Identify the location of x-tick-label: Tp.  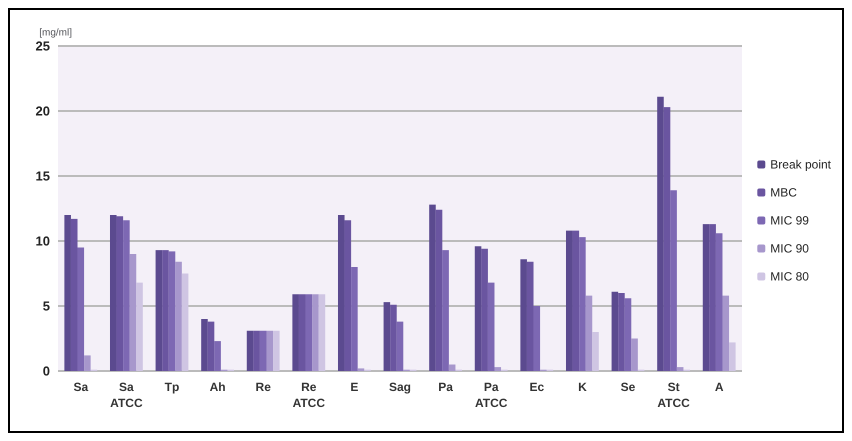
(172, 387).